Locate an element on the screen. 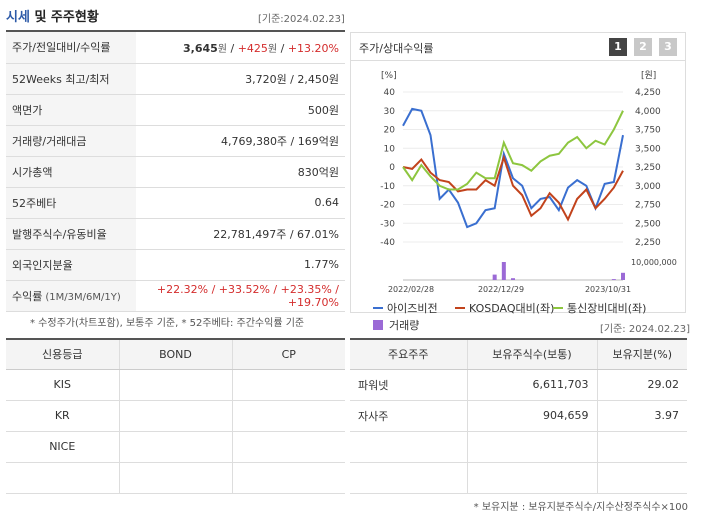 This screenshot has height=521, width=710. info-value-text: 830억원 is located at coordinates (318, 172).